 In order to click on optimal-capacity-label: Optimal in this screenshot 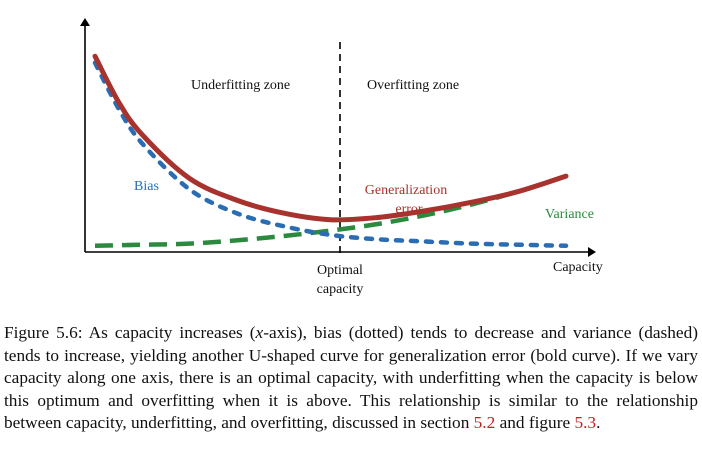, I will do `click(340, 270)`.